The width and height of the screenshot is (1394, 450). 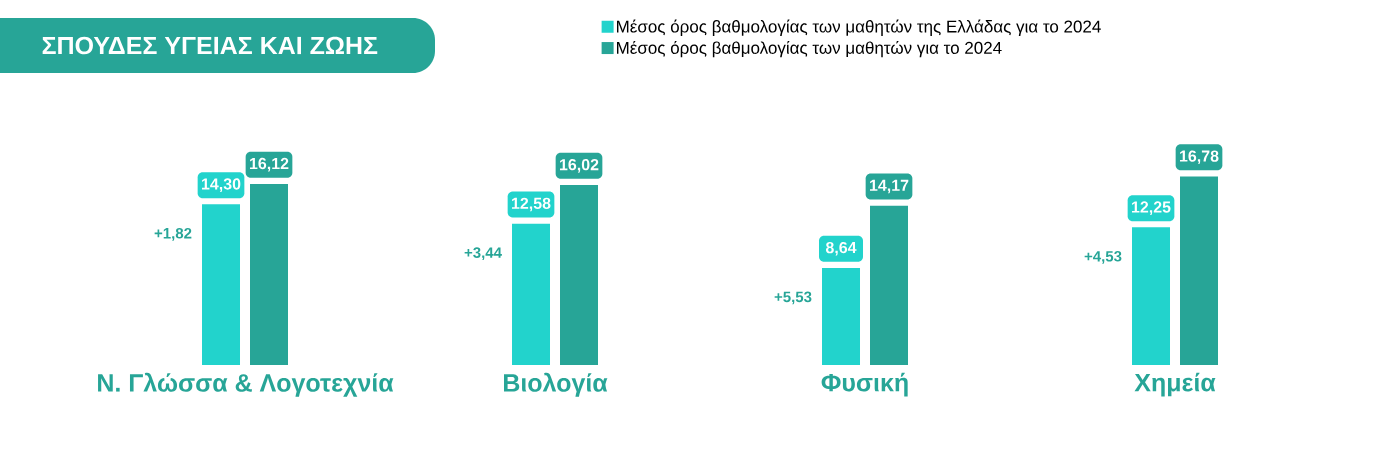 I want to click on data-label: 16,78, so click(x=1199, y=157).